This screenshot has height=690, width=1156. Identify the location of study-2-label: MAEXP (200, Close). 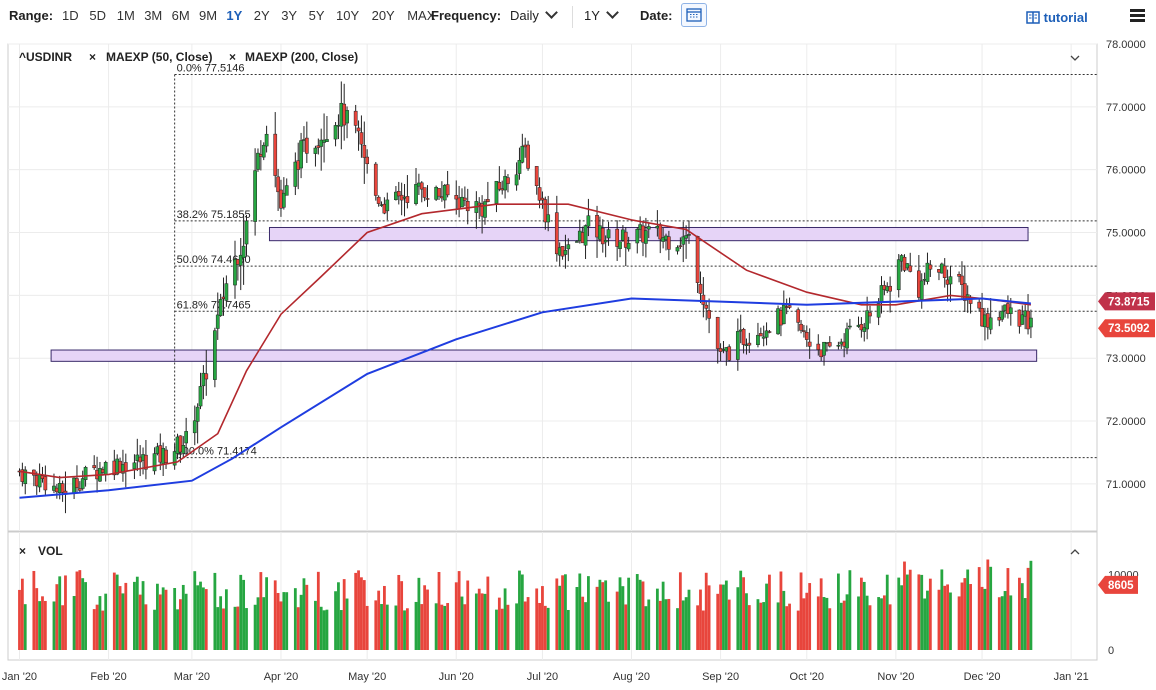
(301, 57).